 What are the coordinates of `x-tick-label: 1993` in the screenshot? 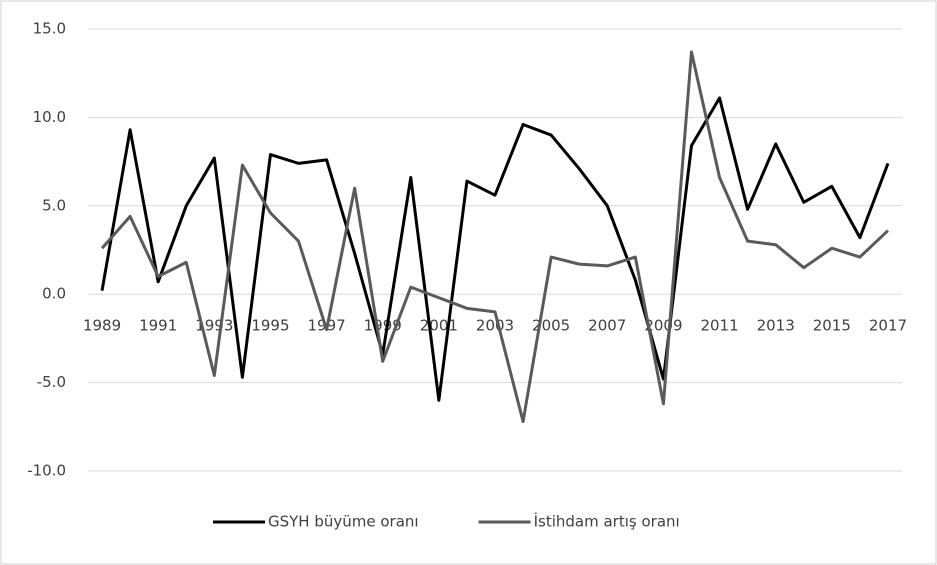 It's located at (214, 326).